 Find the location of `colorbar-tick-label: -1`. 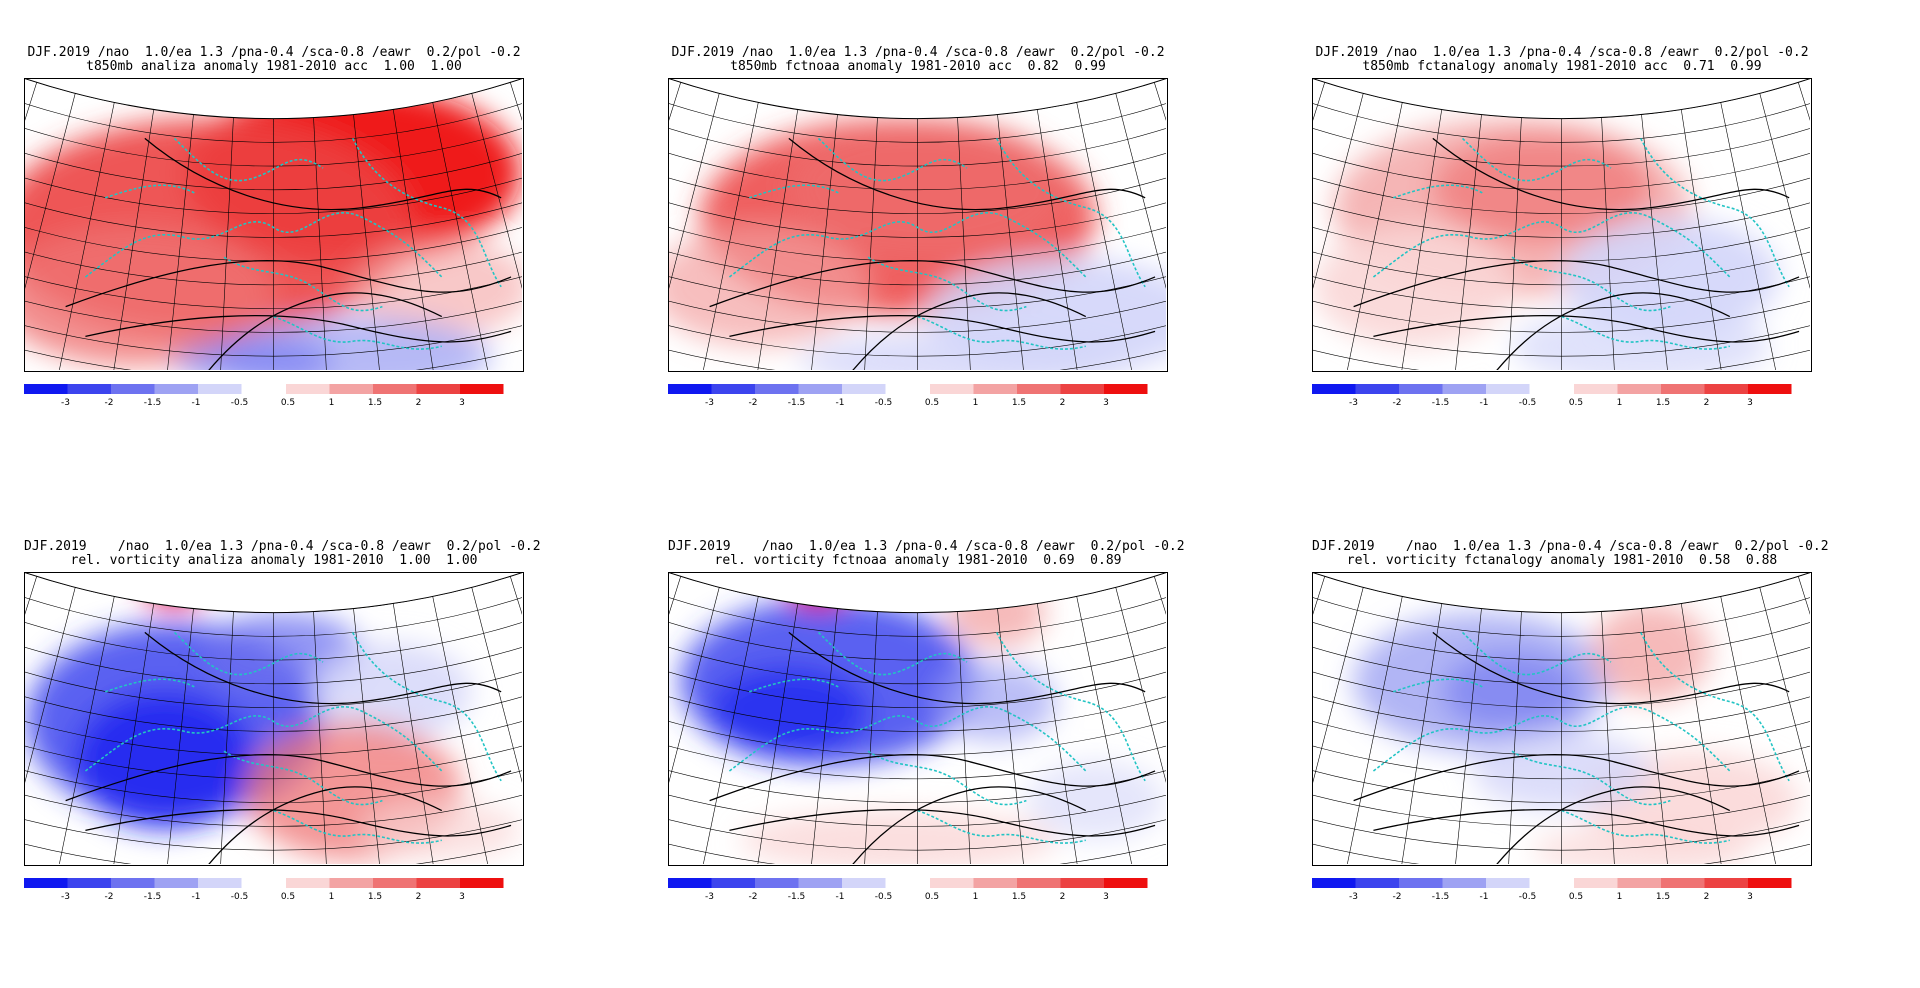

colorbar-tick-label: -1 is located at coordinates (840, 897).